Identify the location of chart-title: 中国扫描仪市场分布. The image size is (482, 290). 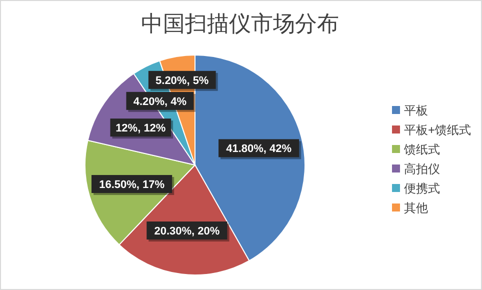
(240, 23).